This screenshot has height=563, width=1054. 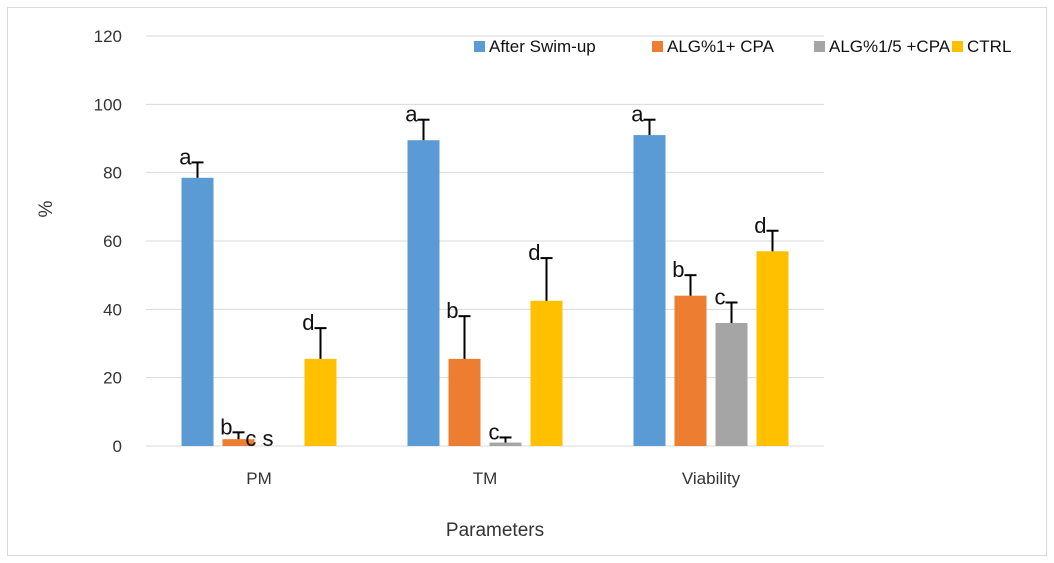 What do you see at coordinates (542, 46) in the screenshot?
I see `legend-entry: After Swim-up` at bounding box center [542, 46].